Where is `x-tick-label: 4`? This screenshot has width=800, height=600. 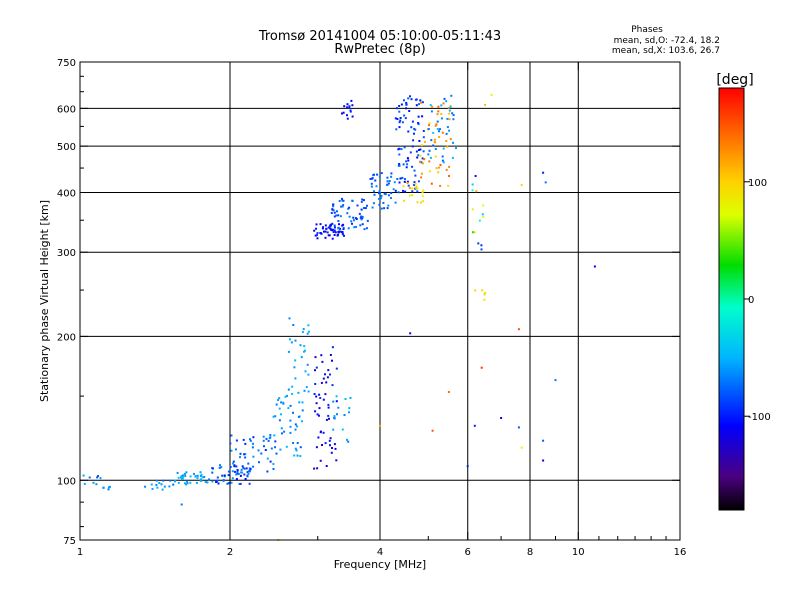 x-tick-label: 4 is located at coordinates (380, 552).